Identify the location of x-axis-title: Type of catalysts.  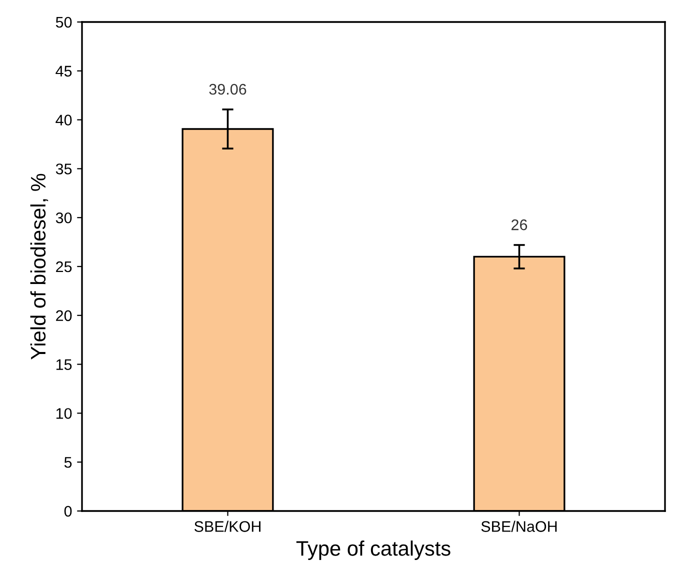
(373, 550).